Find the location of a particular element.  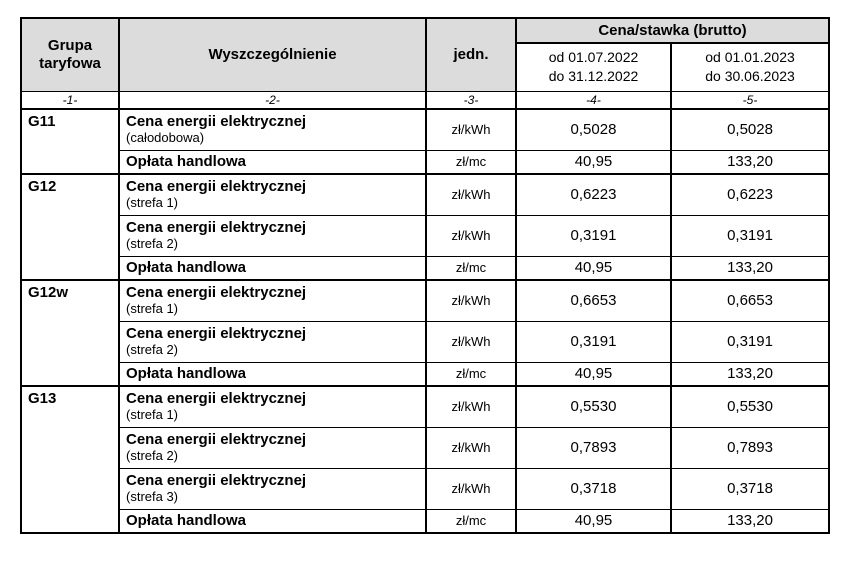

price-value-period2: 0,3718 is located at coordinates (750, 488).